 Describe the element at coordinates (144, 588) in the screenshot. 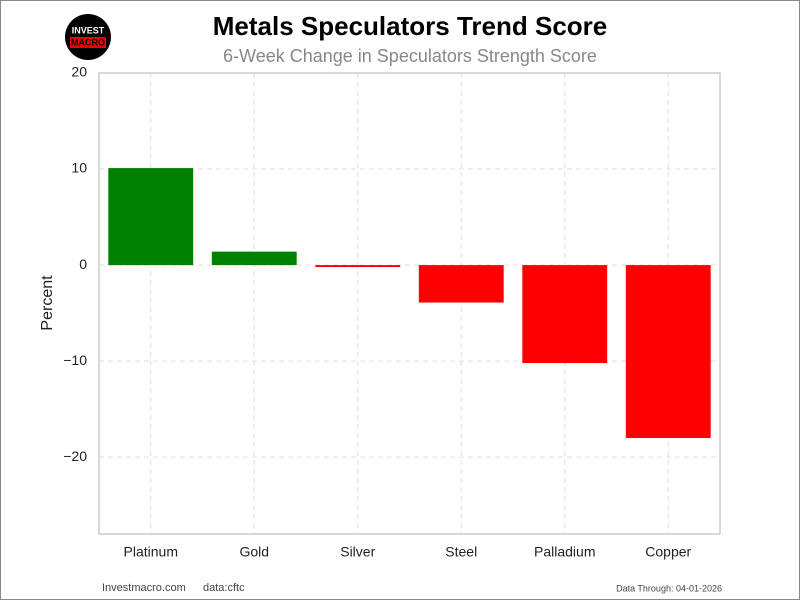

I see `footer-site: Investmacro.com` at that location.